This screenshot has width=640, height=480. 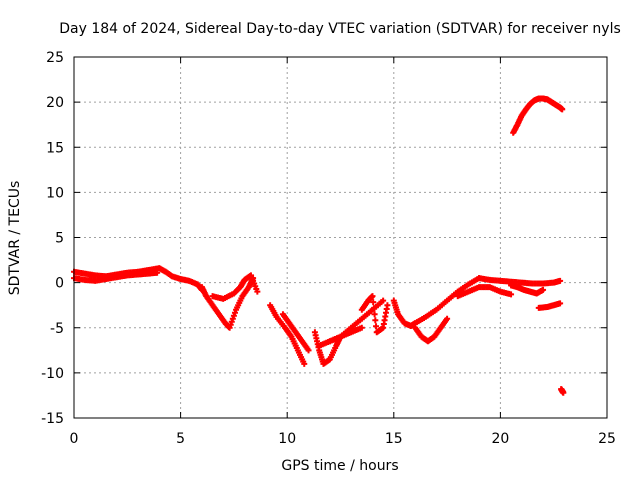 I want to click on y-tick-label: 5, so click(x=59, y=239).